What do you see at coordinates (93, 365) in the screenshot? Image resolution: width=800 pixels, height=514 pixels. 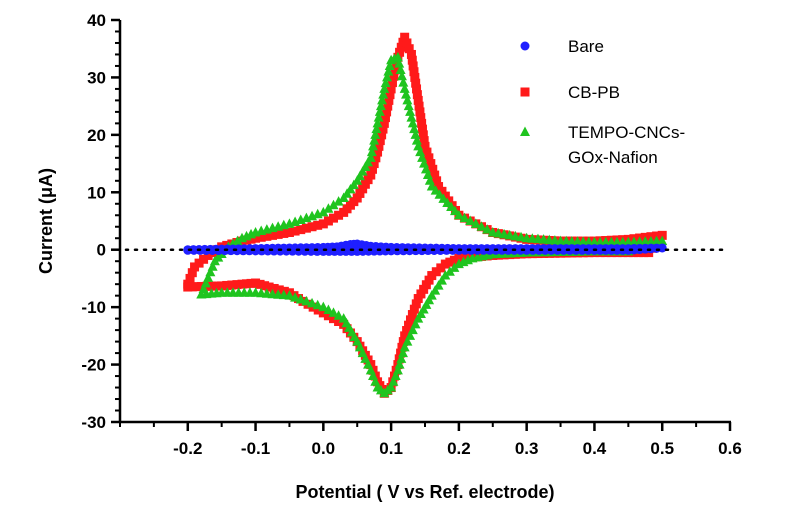 I see `y-tick-label: -20` at bounding box center [93, 365].